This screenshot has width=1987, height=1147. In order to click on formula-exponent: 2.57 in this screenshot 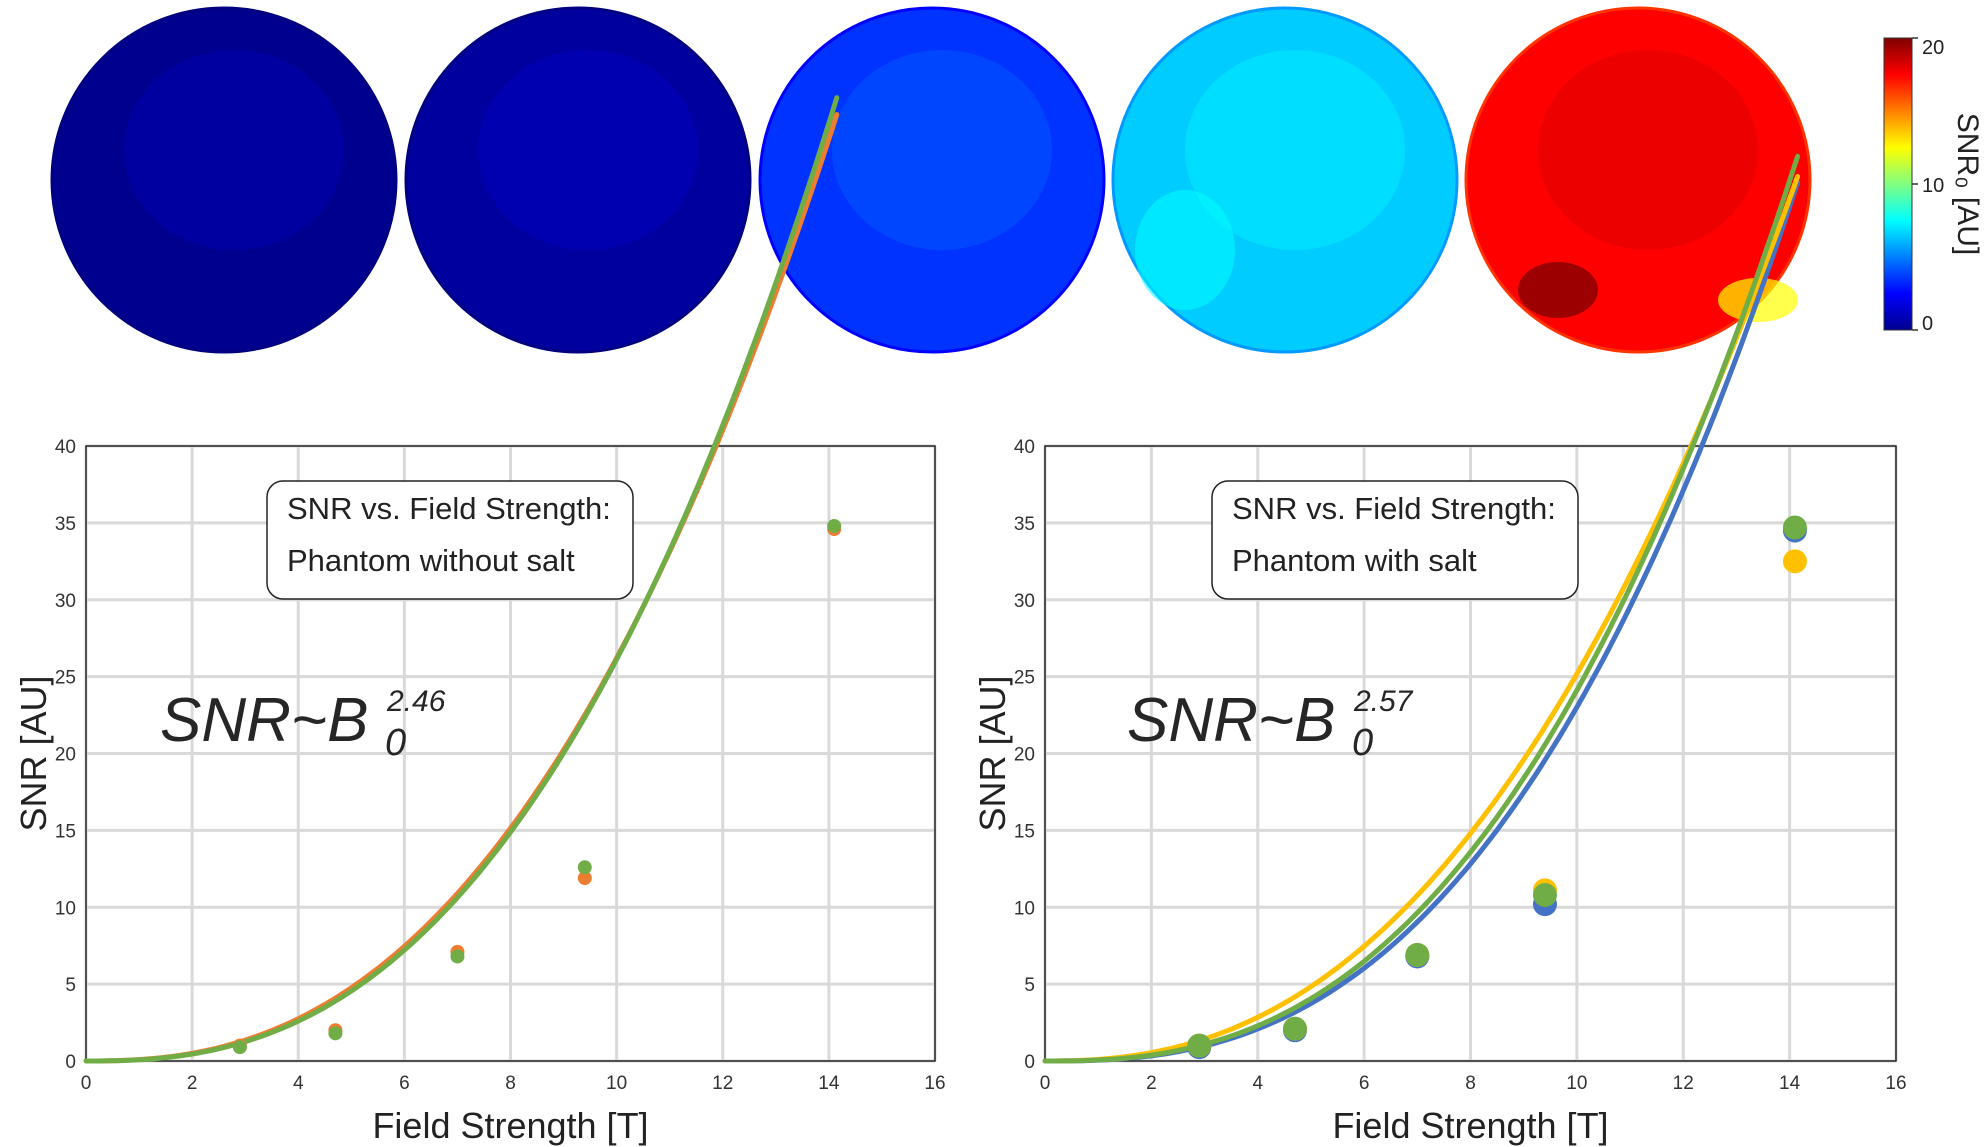, I will do `click(1383, 701)`.